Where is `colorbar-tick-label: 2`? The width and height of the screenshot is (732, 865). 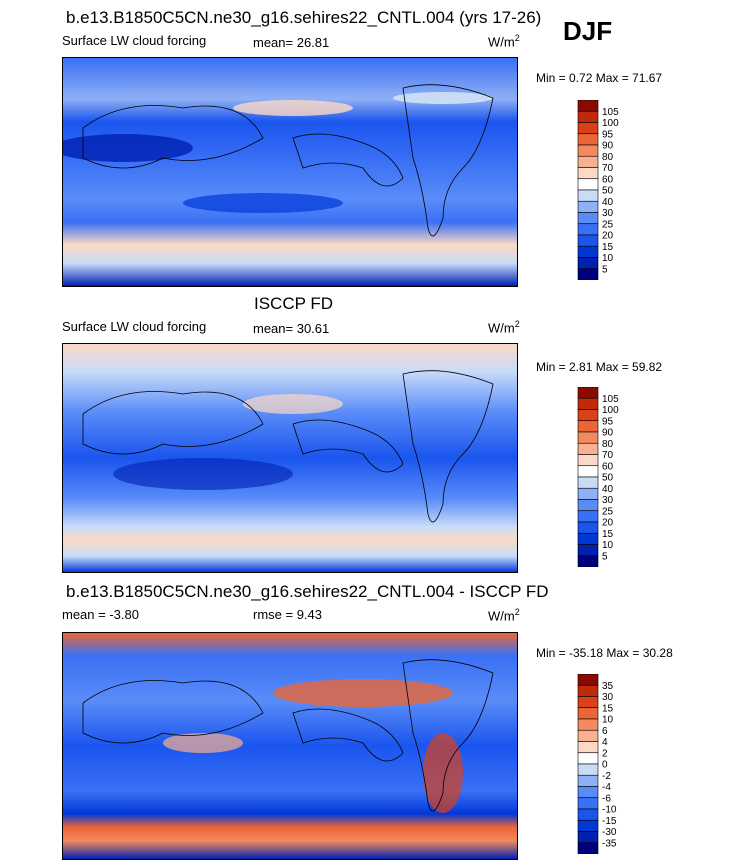 colorbar-tick-label: 2 is located at coordinates (605, 753).